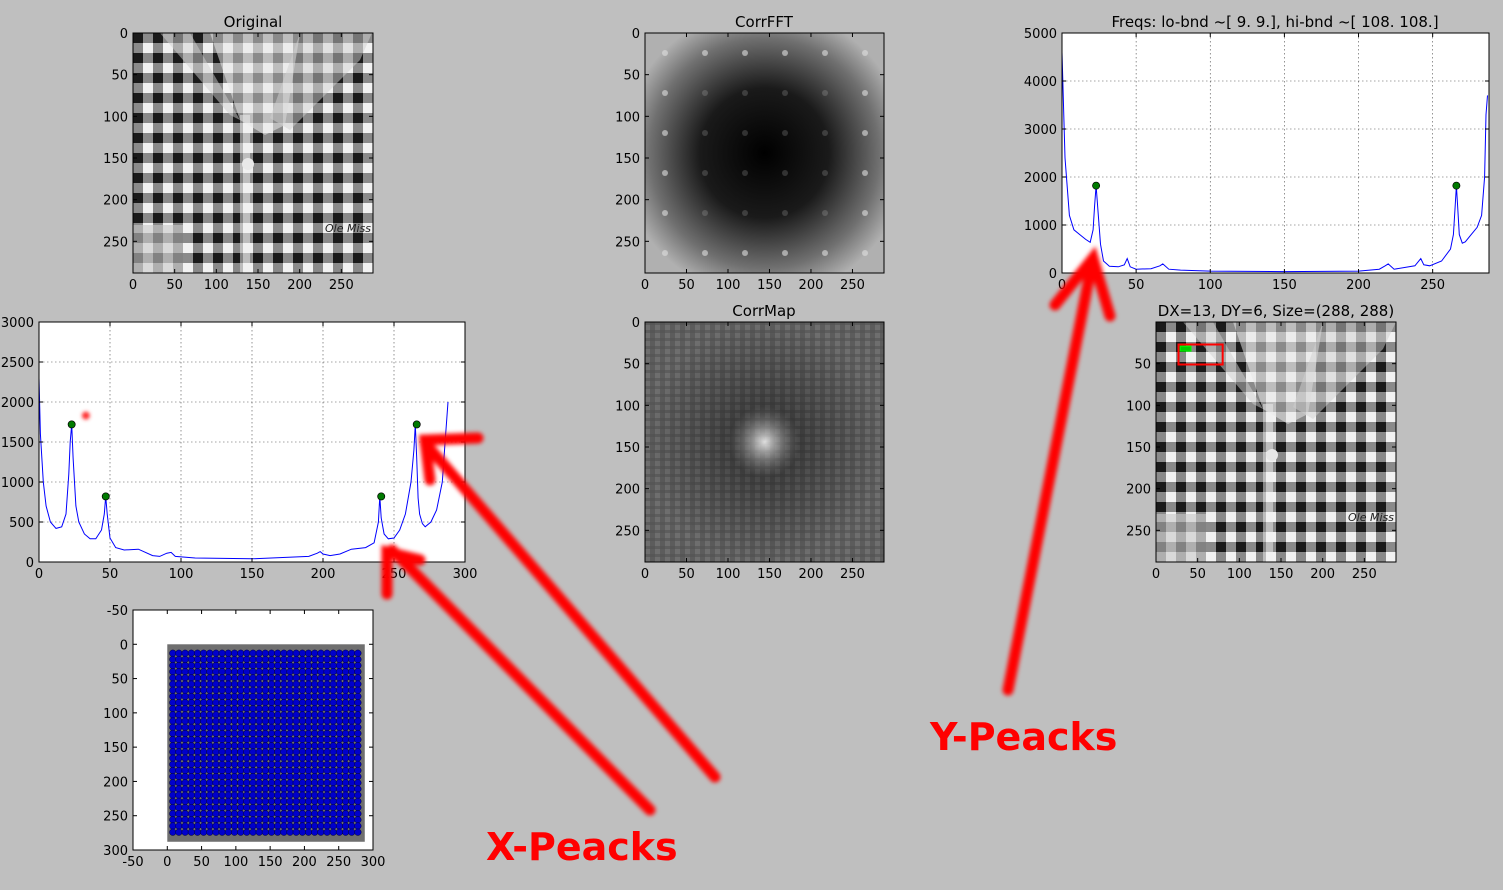  What do you see at coordinates (17, 363) in the screenshot?
I see `y-tick-label: 2500` at bounding box center [17, 363].